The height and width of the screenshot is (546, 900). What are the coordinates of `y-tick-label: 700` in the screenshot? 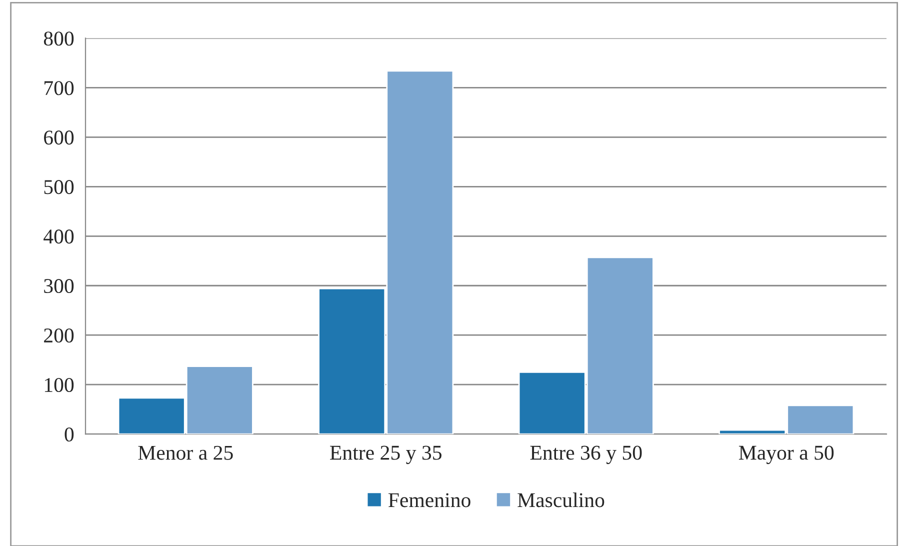 It's located at (59, 88).